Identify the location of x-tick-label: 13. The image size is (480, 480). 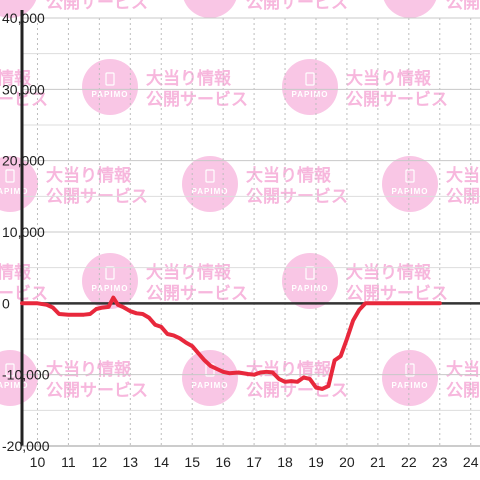
(131, 462).